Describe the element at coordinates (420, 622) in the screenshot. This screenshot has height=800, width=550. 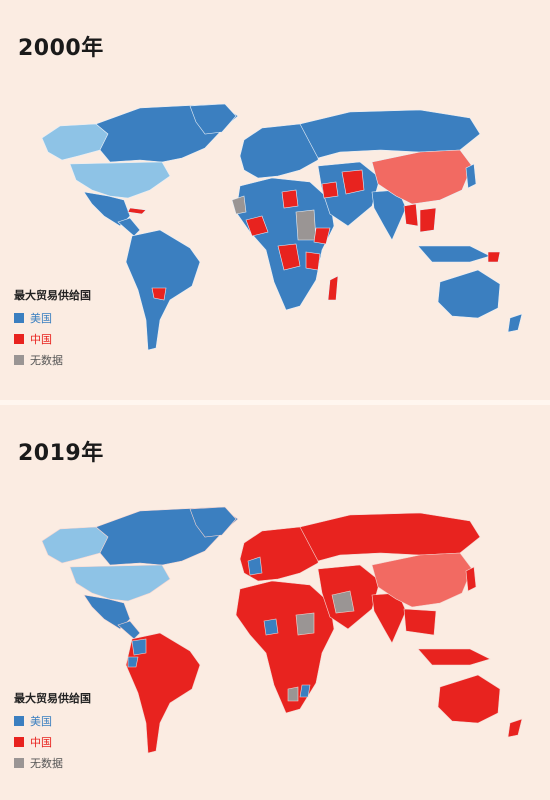
I see `region-southeast-asia` at that location.